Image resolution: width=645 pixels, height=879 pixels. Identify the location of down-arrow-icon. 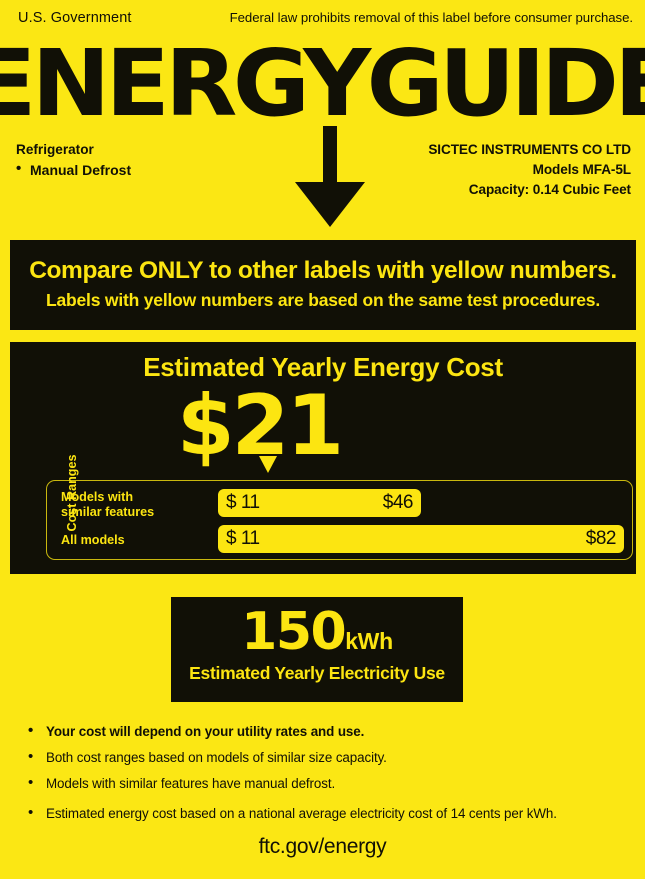
(330, 165).